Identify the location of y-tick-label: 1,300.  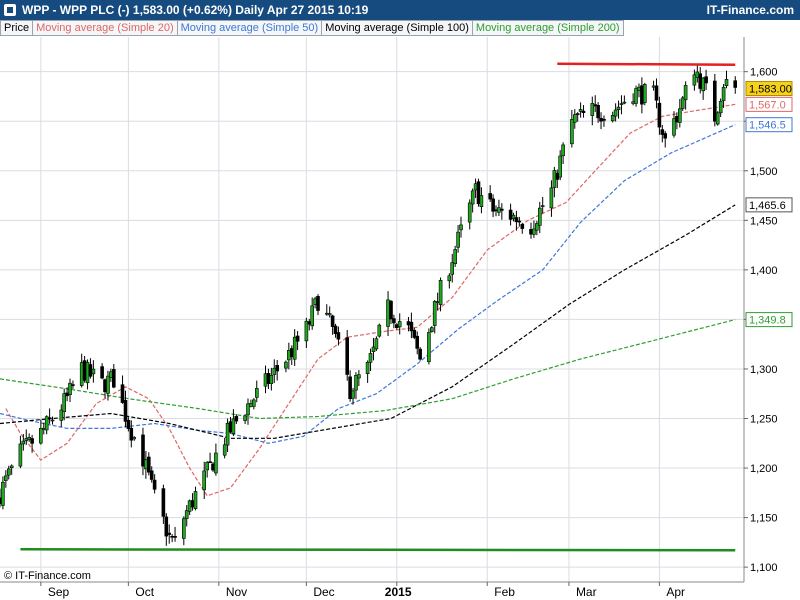
(764, 370).